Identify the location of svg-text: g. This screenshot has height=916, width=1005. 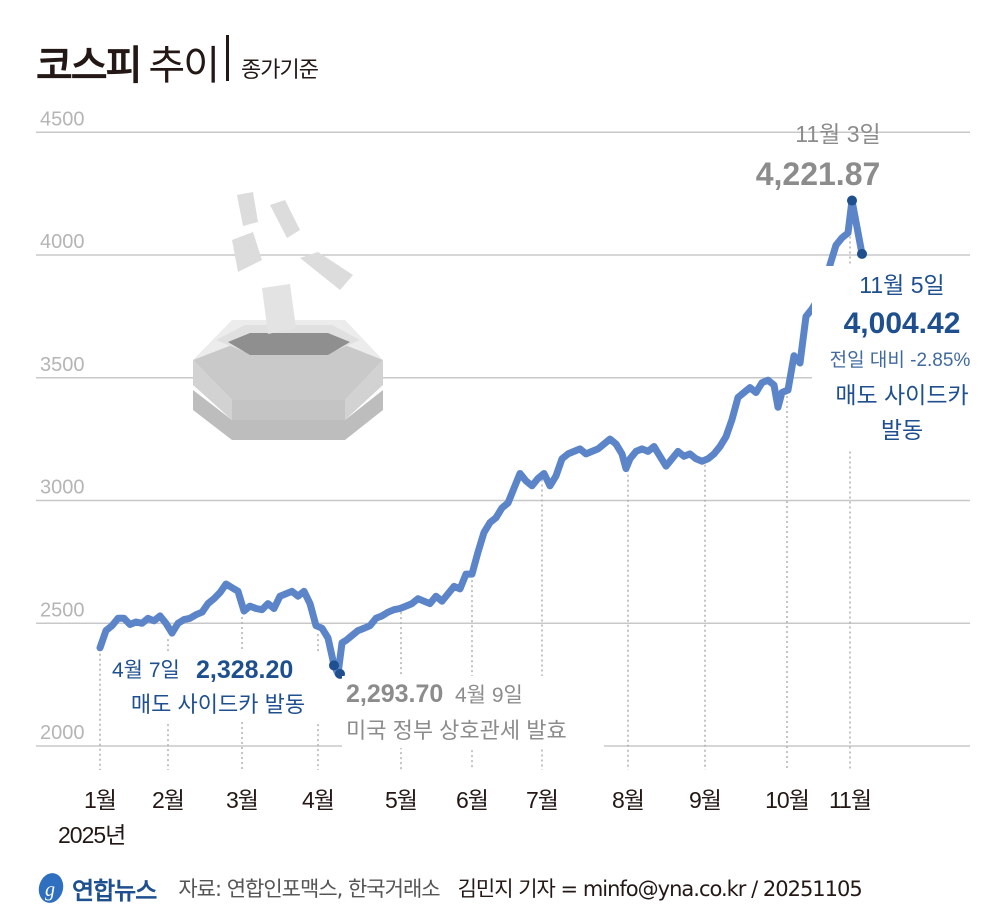
(50, 890).